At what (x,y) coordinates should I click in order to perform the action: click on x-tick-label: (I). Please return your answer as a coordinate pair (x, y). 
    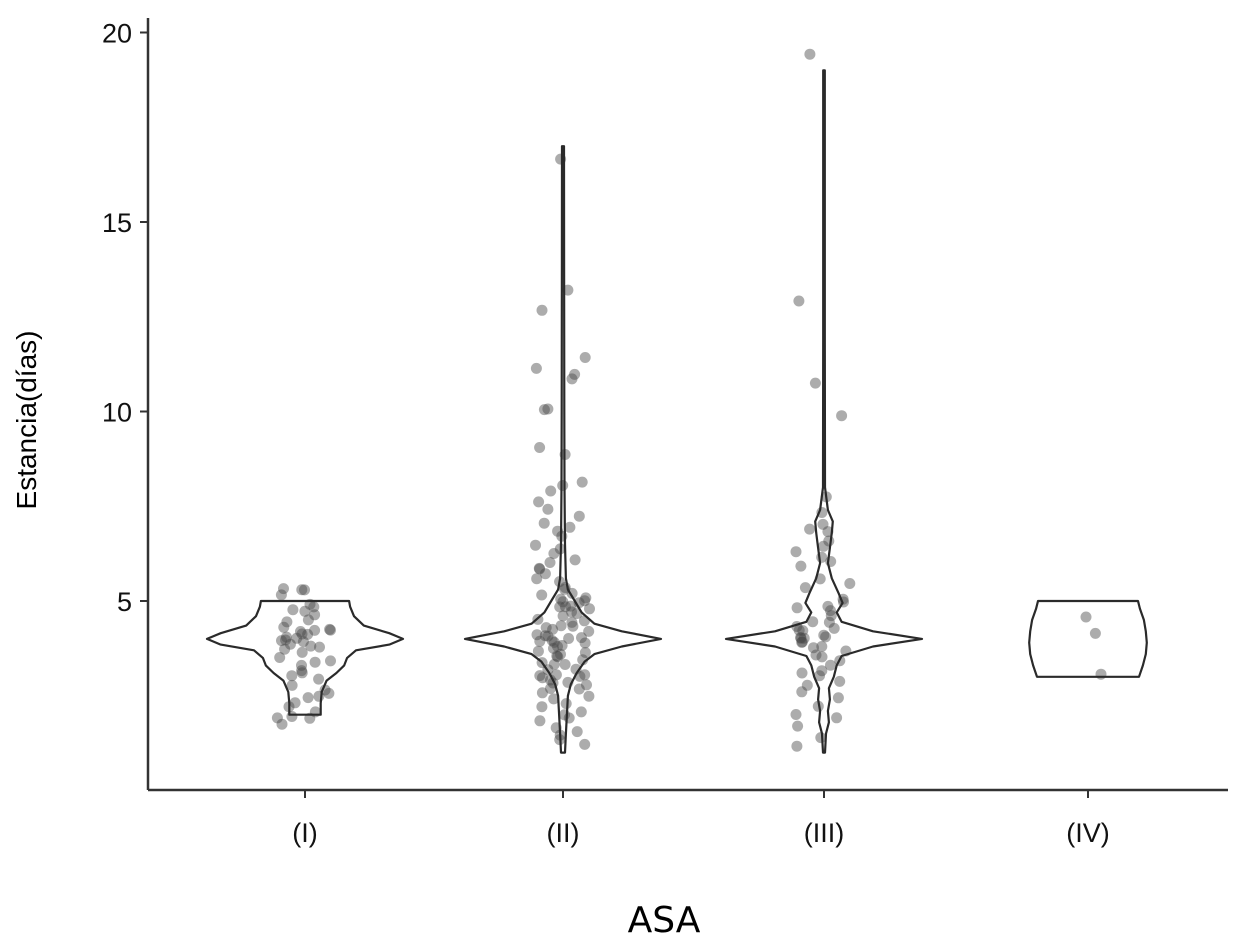
    Looking at the image, I should click on (304, 833).